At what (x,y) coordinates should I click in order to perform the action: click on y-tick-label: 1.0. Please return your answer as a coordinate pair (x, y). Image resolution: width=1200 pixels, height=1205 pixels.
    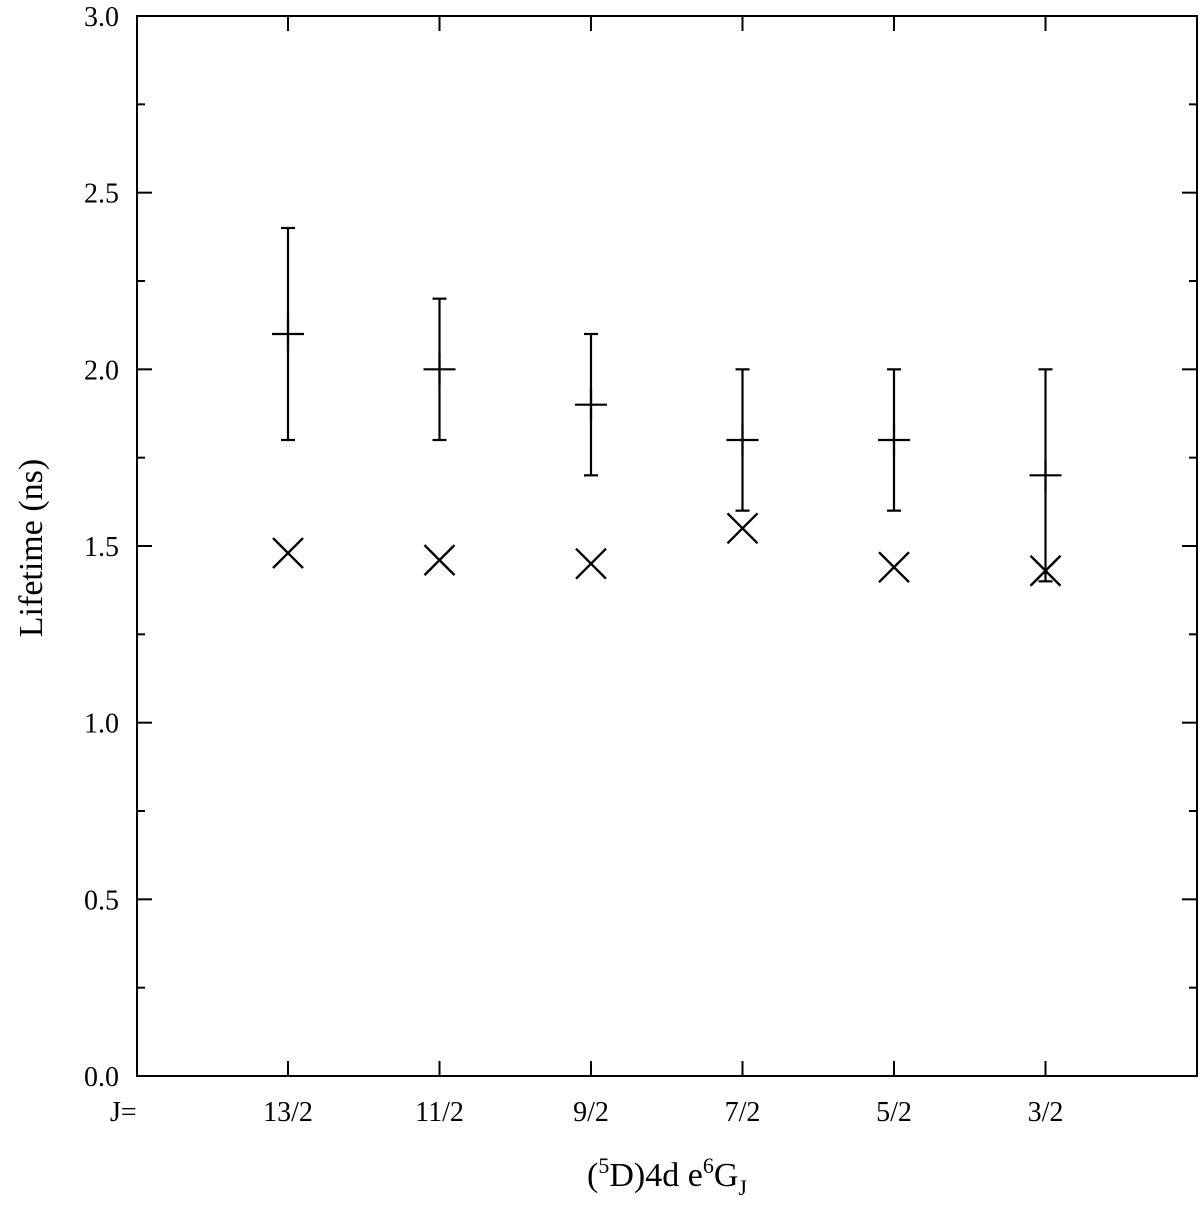
    Looking at the image, I should click on (101, 724).